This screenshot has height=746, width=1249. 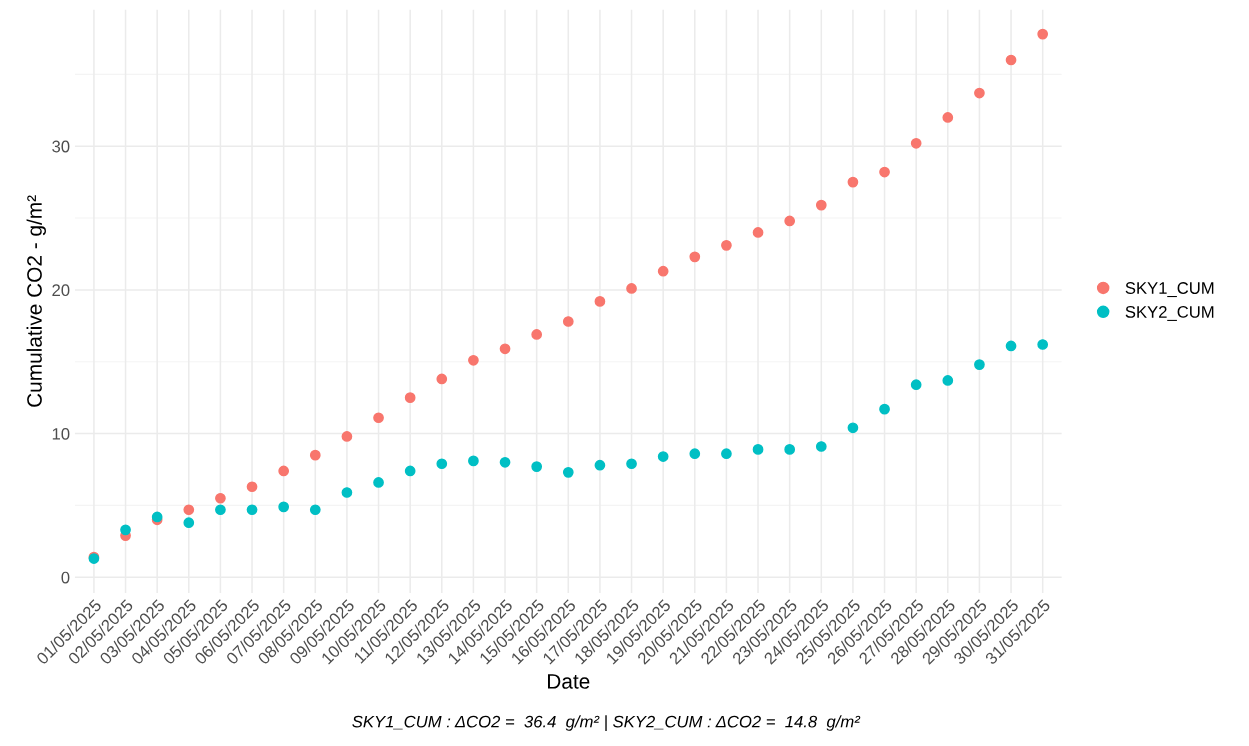 What do you see at coordinates (1169, 313) in the screenshot?
I see `legend-label: SKY2_CUM` at bounding box center [1169, 313].